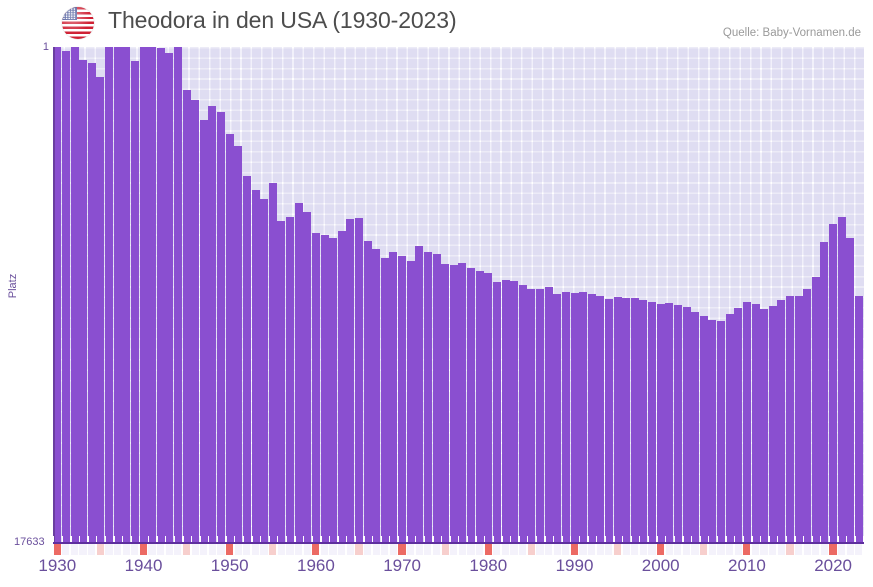 Image resolution: width=873 pixels, height=587 pixels. What do you see at coordinates (78, 23) in the screenshot?
I see `us-flag-icon` at bounding box center [78, 23].